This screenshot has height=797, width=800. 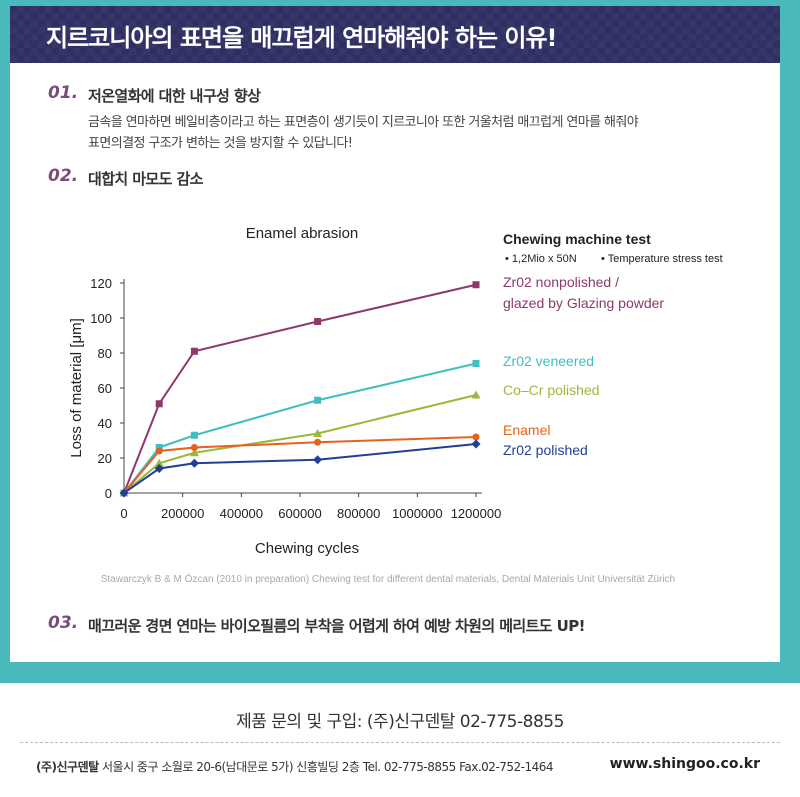 I want to click on company-name: (주)신구덴탈, so click(x=67, y=767).